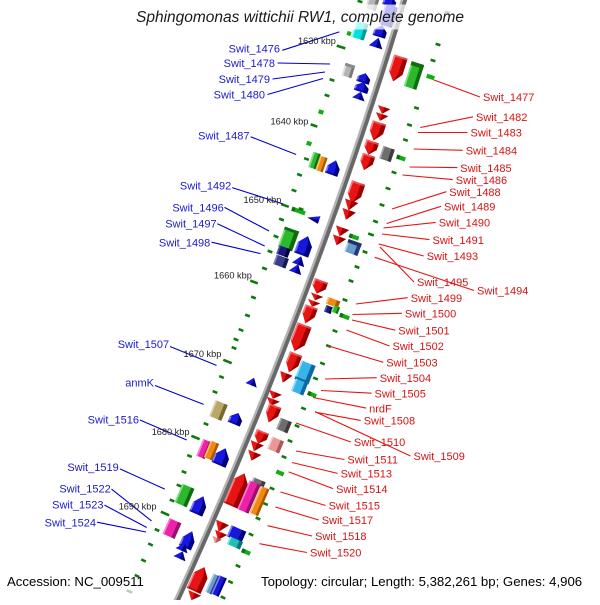  I want to click on svg-text: 1640 kbp, so click(290, 121).